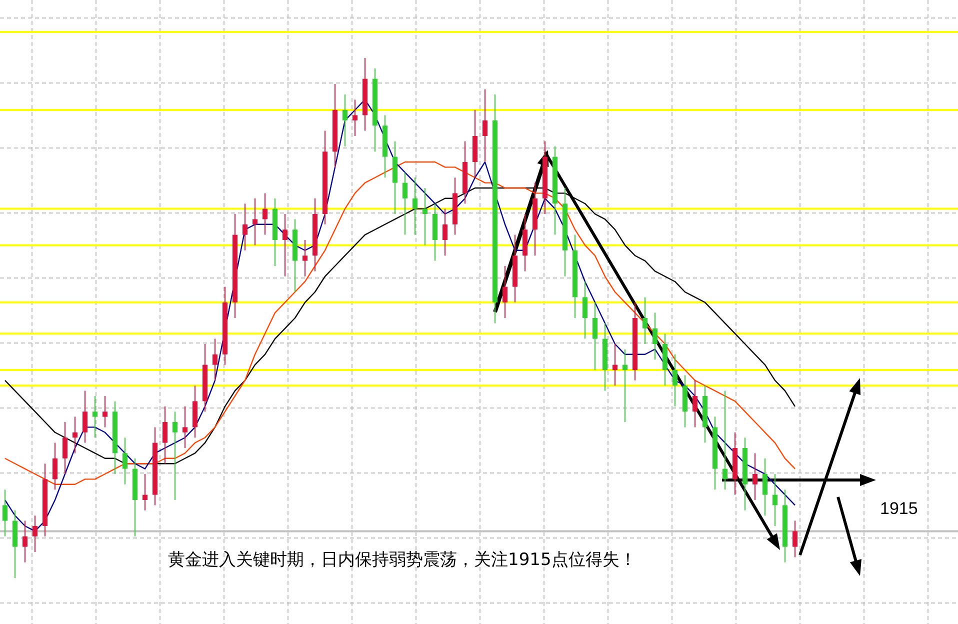 This screenshot has width=958, height=624. What do you see at coordinates (899, 508) in the screenshot?
I see `text: 1915` at bounding box center [899, 508].